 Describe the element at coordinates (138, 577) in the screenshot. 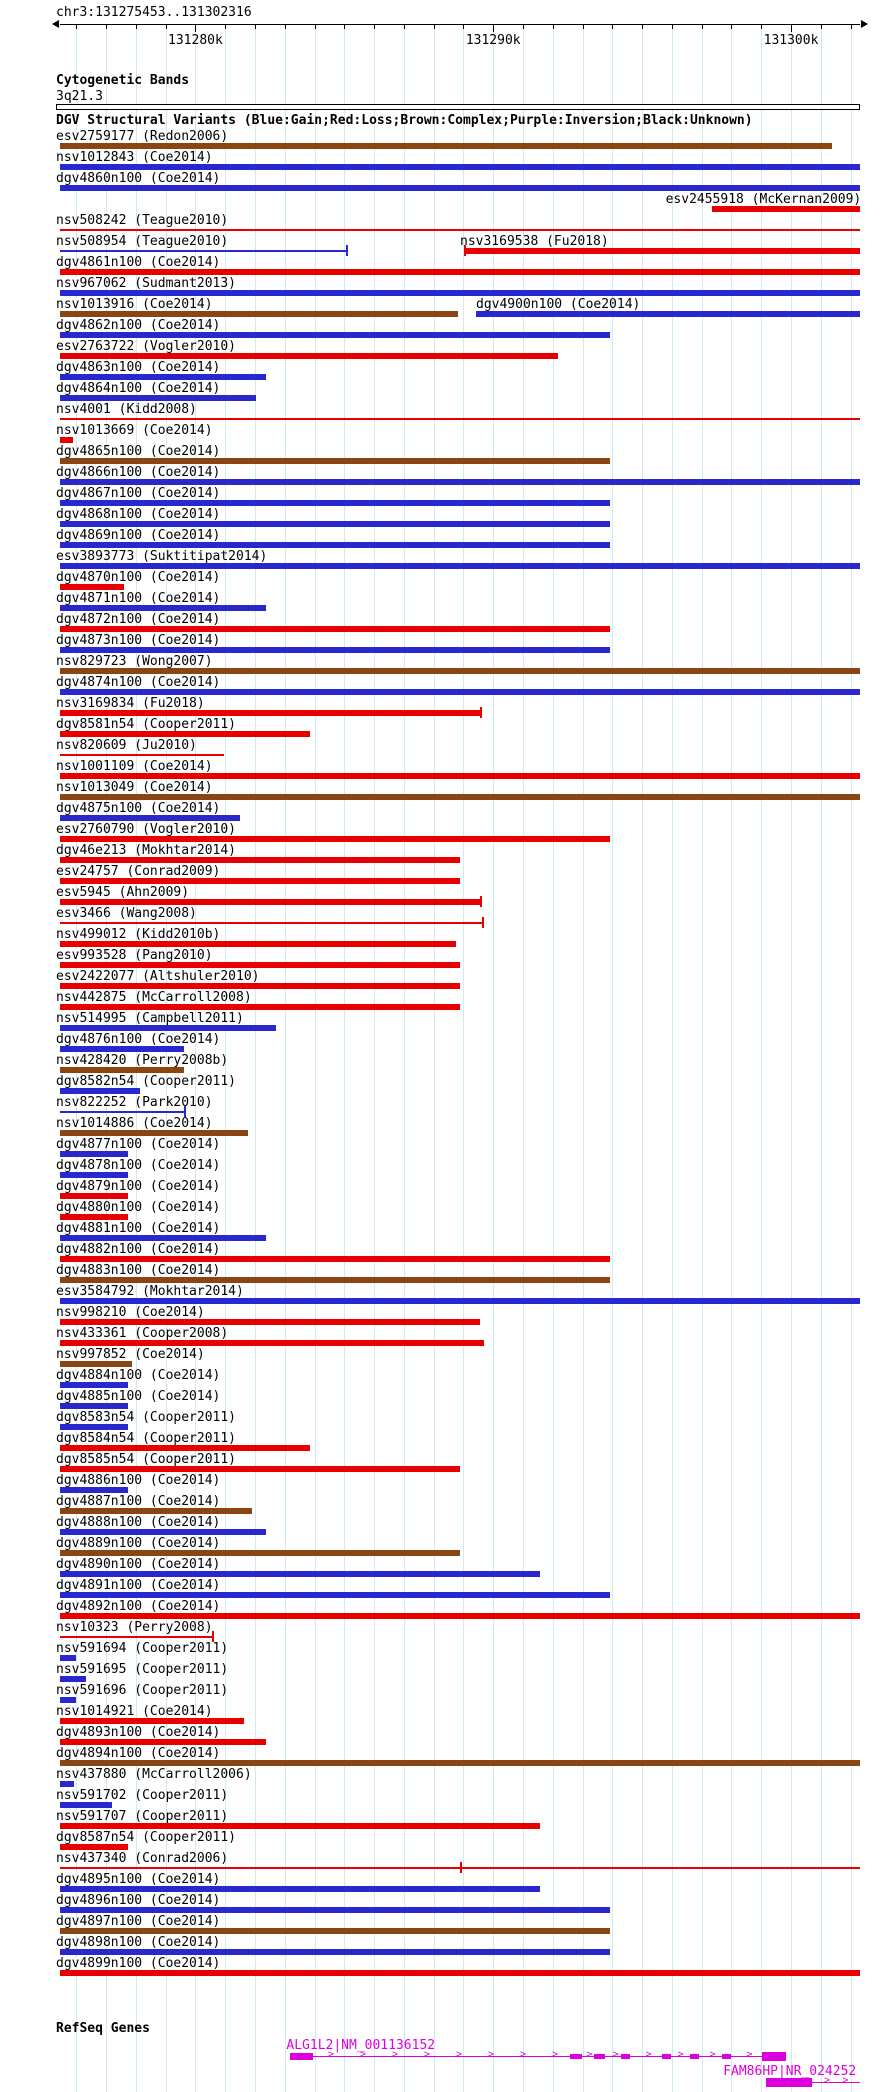

I see `variant-label: dgv4870n100 (Coe2014)` at that location.